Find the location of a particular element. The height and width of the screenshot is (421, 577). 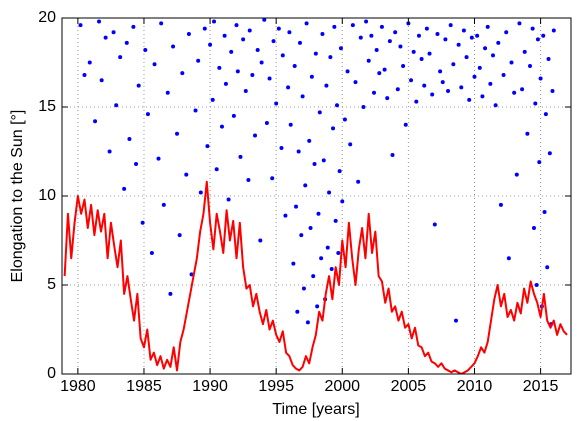

x-tick-label: 1990 is located at coordinates (210, 386).